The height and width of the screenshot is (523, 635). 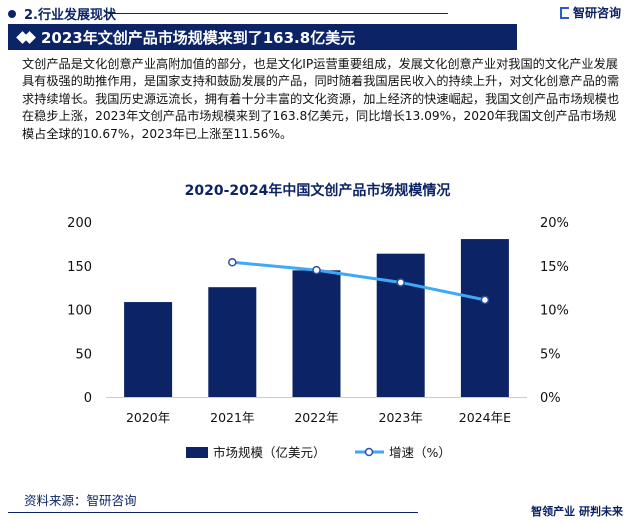 I want to click on legend-line-label: 增速（%）, so click(x=420, y=452).